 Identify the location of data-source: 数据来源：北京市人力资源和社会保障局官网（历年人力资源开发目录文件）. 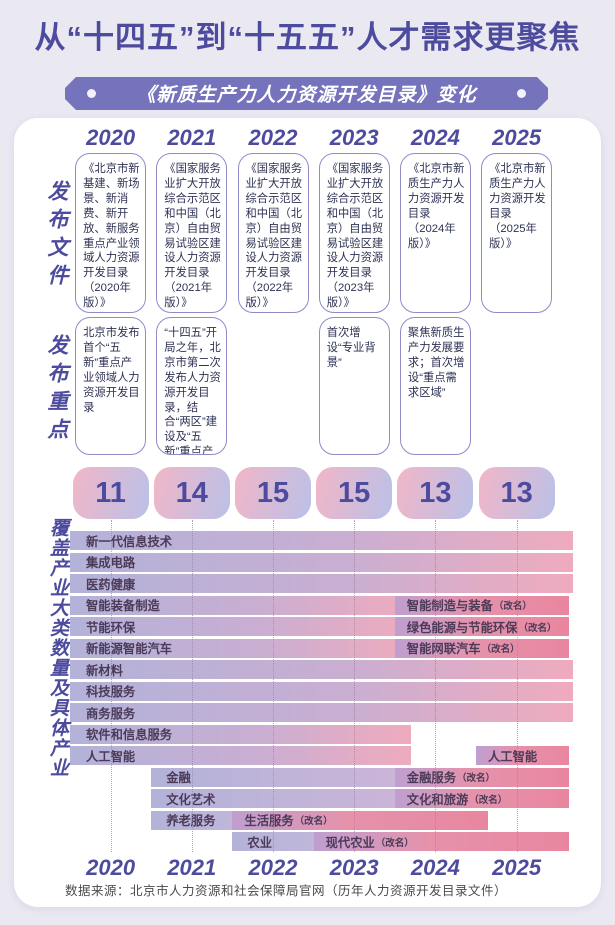
(286, 891).